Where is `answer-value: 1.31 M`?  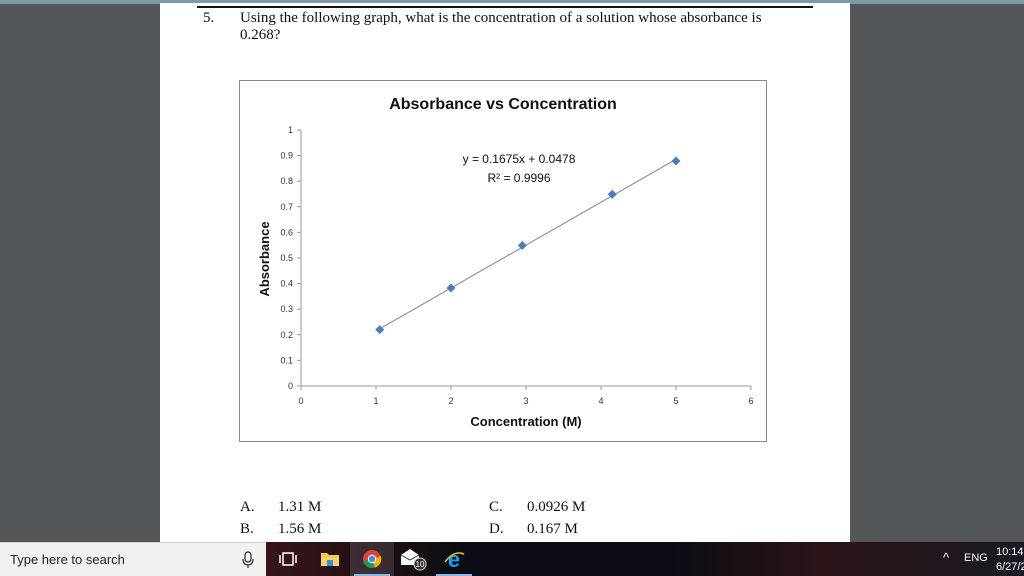
answer-value: 1.31 M is located at coordinates (300, 507).